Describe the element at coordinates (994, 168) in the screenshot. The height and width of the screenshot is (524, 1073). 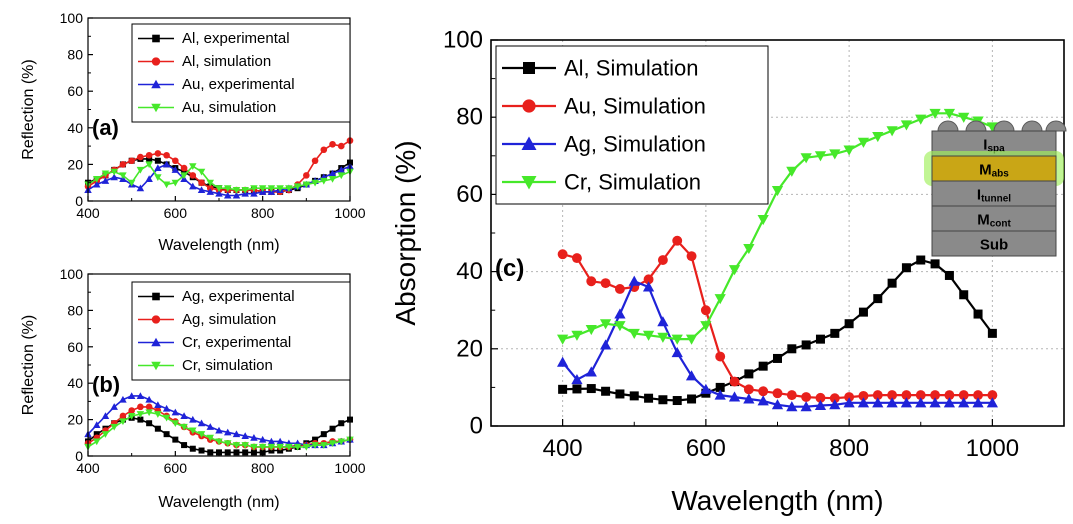
I see `layer-mabs: Mabs` at that location.